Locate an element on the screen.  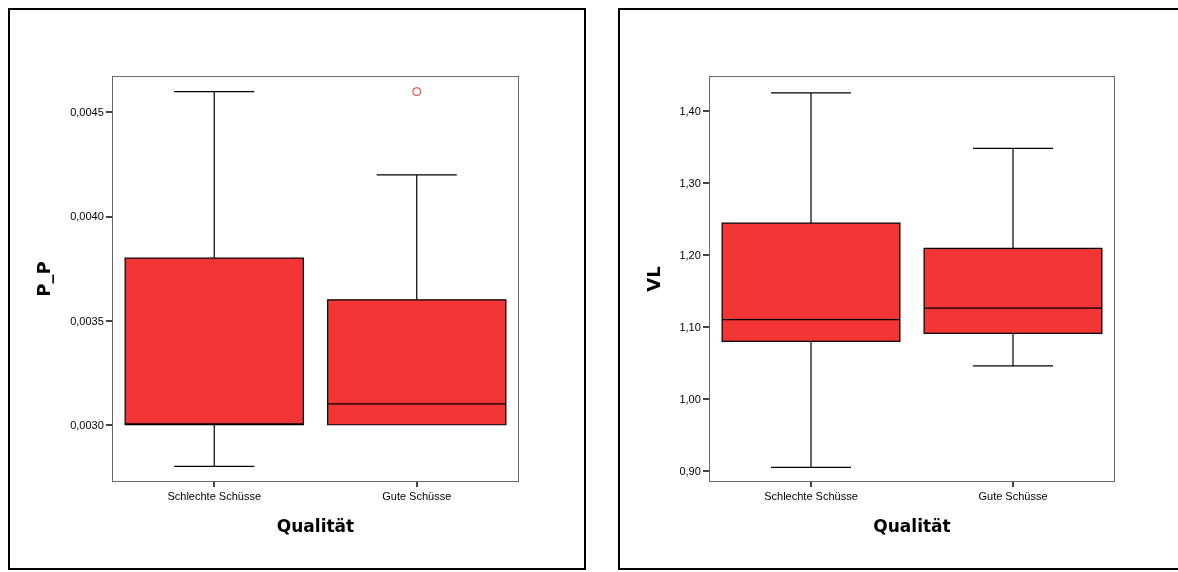
y-tick-label: 0,0045 is located at coordinates (87, 112).